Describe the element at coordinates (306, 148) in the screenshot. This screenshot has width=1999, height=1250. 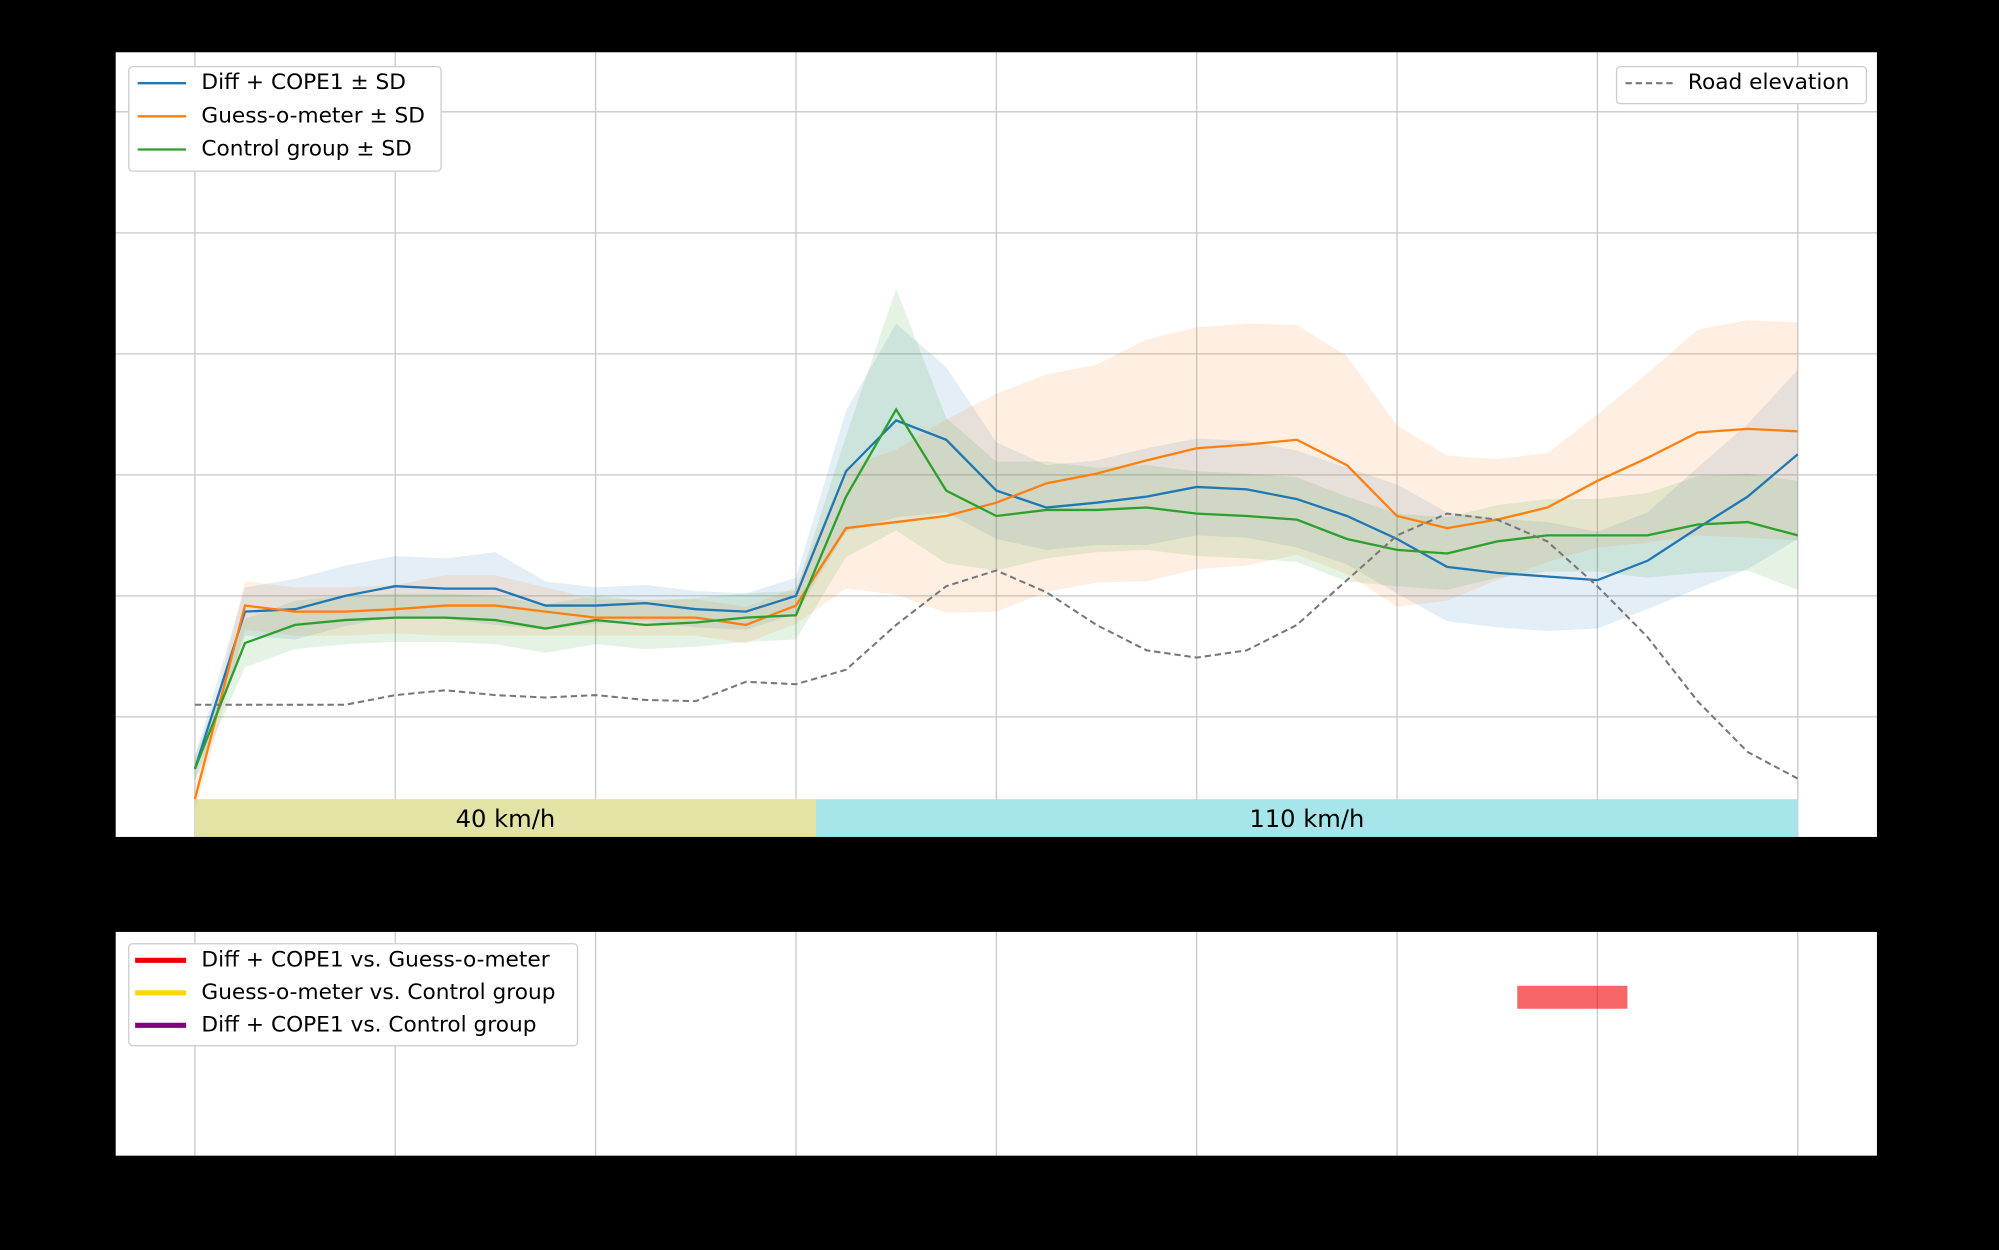
I see `legend-label: Control group ± SD` at that location.